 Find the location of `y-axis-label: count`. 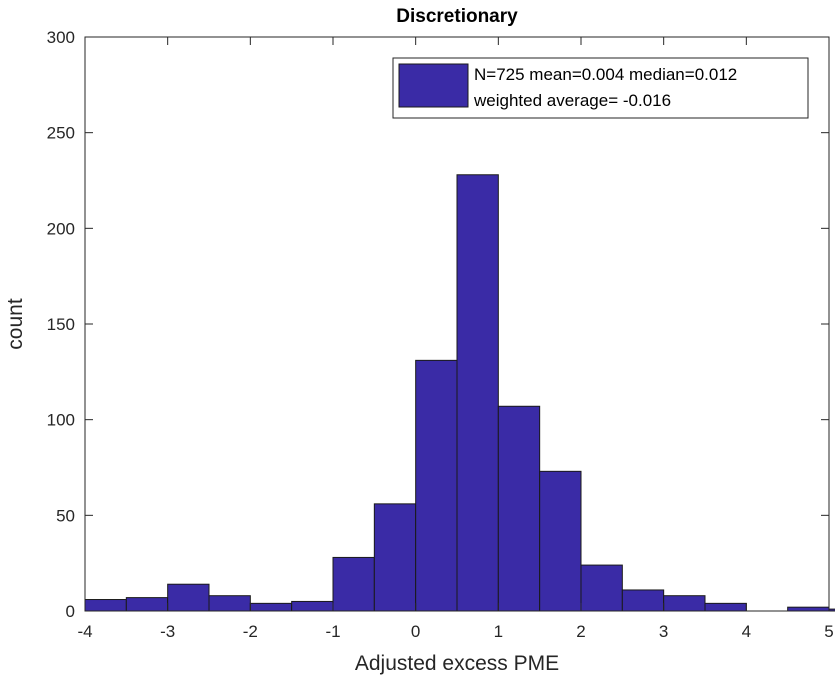

y-axis-label: count is located at coordinates (15, 324).